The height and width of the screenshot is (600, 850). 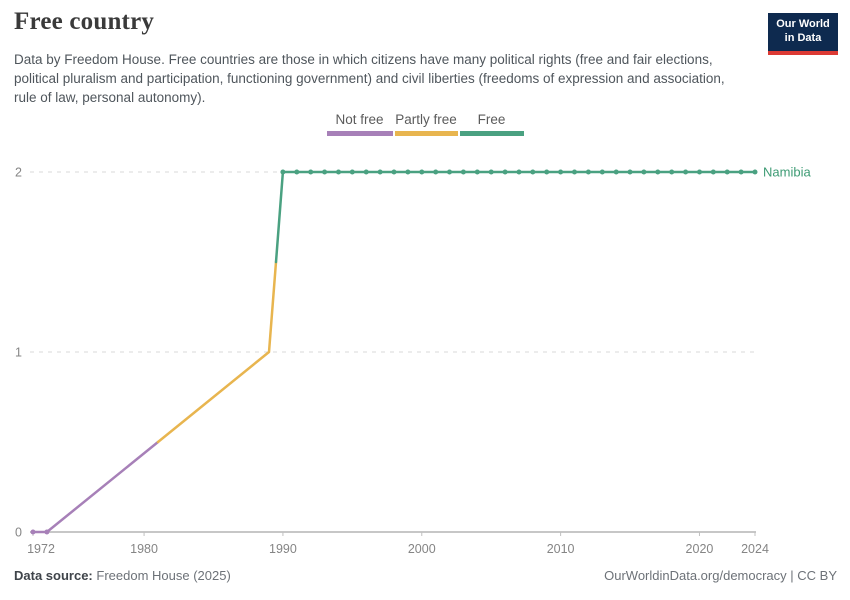 I want to click on legend-label: Partly free, so click(x=426, y=119).